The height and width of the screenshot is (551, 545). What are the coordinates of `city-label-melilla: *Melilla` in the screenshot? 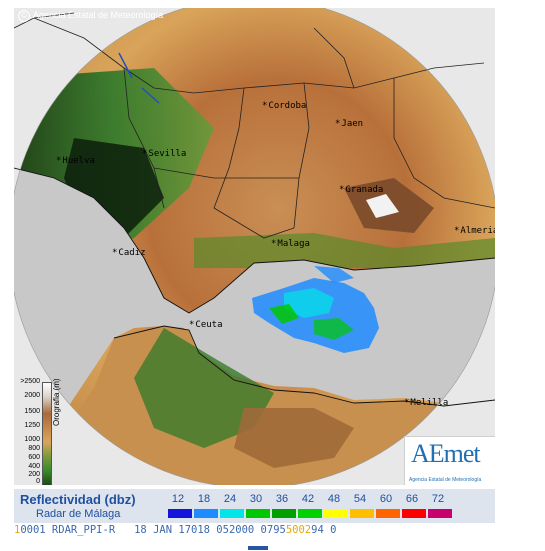 It's located at (426, 403).